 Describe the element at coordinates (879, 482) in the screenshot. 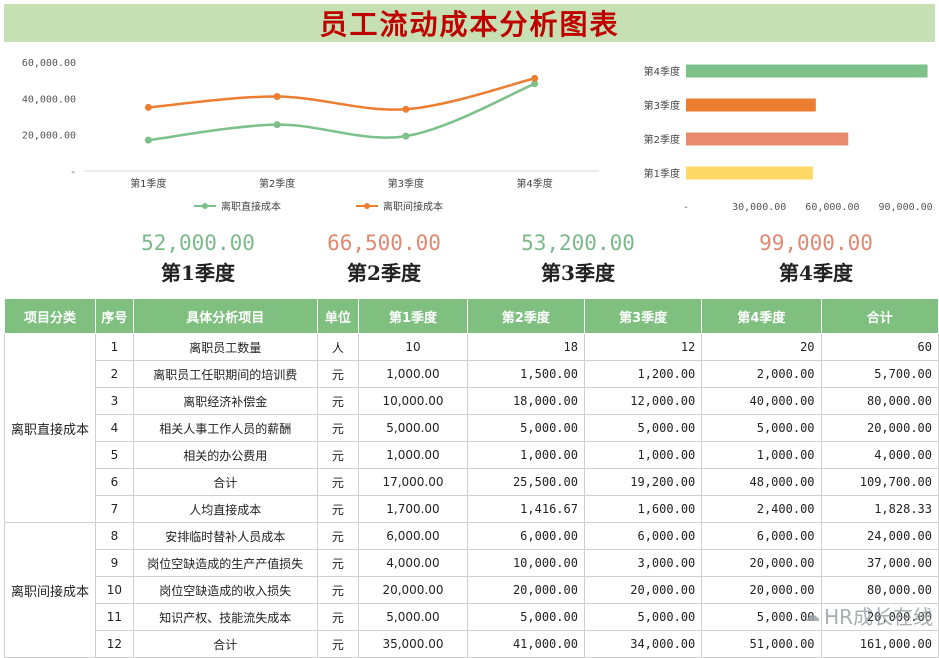

I see `total-cell: 109,700.00` at that location.